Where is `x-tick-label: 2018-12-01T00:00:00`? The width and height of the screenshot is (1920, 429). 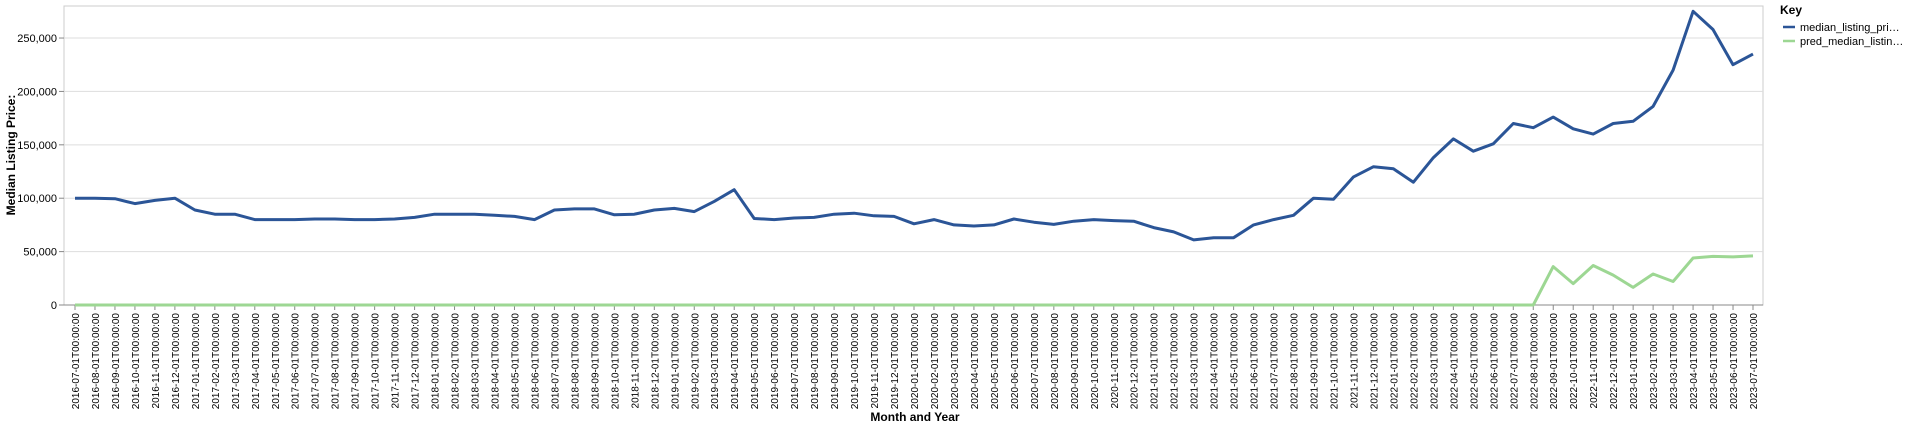
x-tick-label: 2018-12-01T00:00:00 is located at coordinates (655, 361).